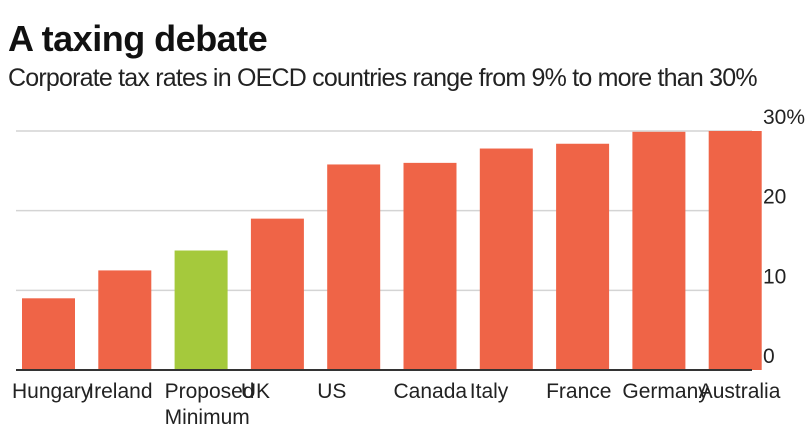 Image resolution: width=812 pixels, height=436 pixels. I want to click on x-tick-label: UK, so click(255, 391).